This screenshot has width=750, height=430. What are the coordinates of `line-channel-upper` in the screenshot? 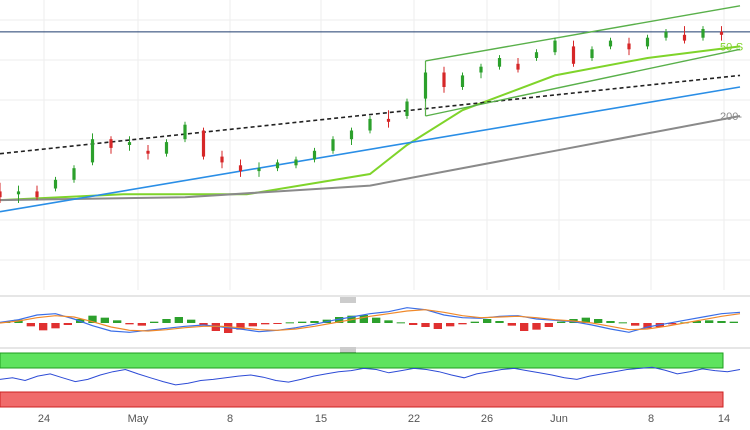 It's located at (583, 33).